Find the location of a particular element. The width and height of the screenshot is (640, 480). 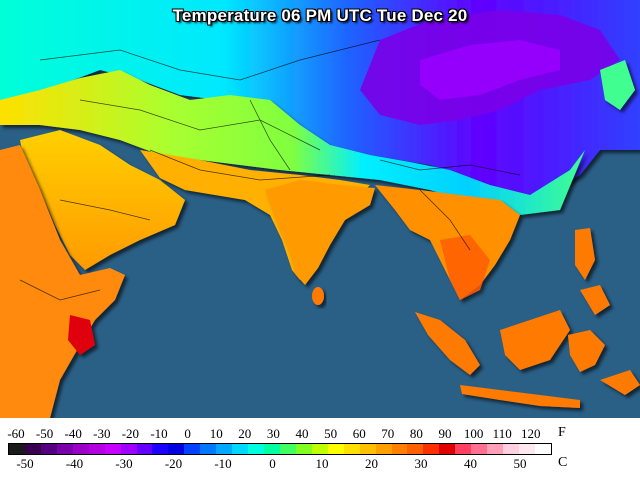

celsius-tick: -20 is located at coordinates (173, 463).